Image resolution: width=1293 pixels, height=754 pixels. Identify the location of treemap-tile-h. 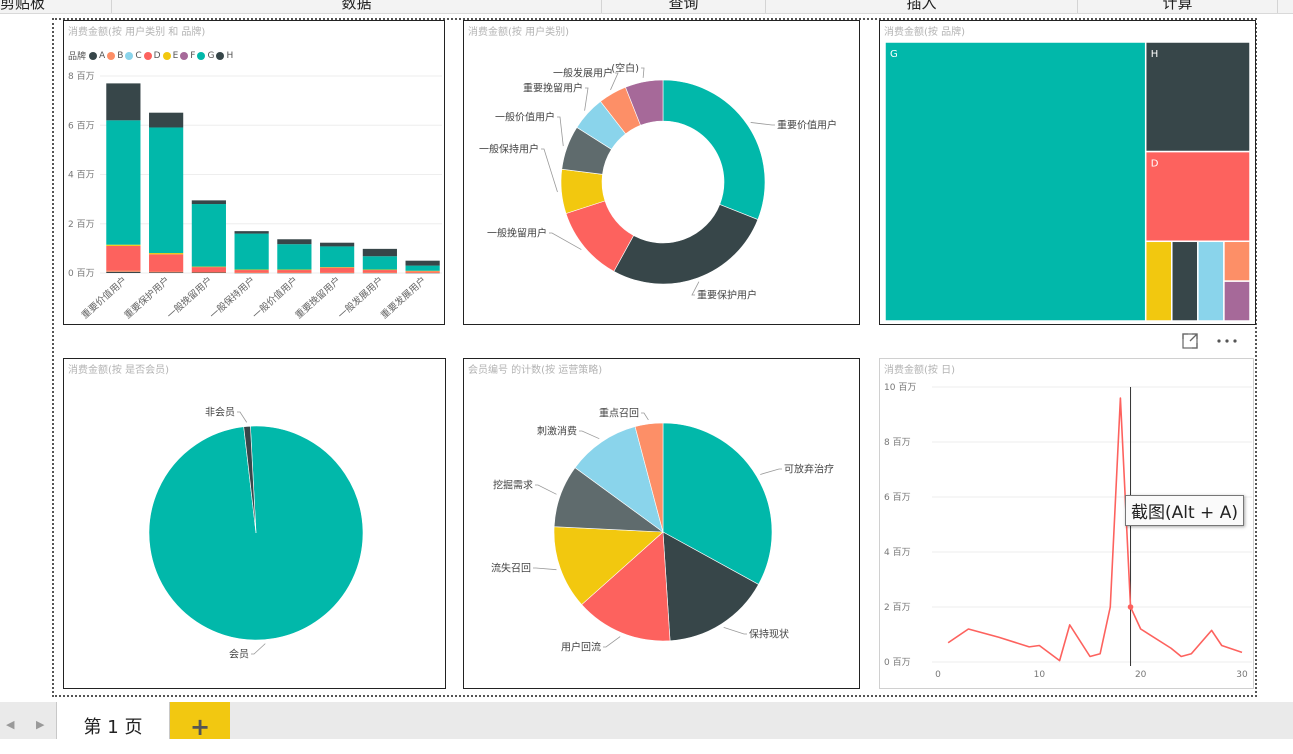
(1197, 97).